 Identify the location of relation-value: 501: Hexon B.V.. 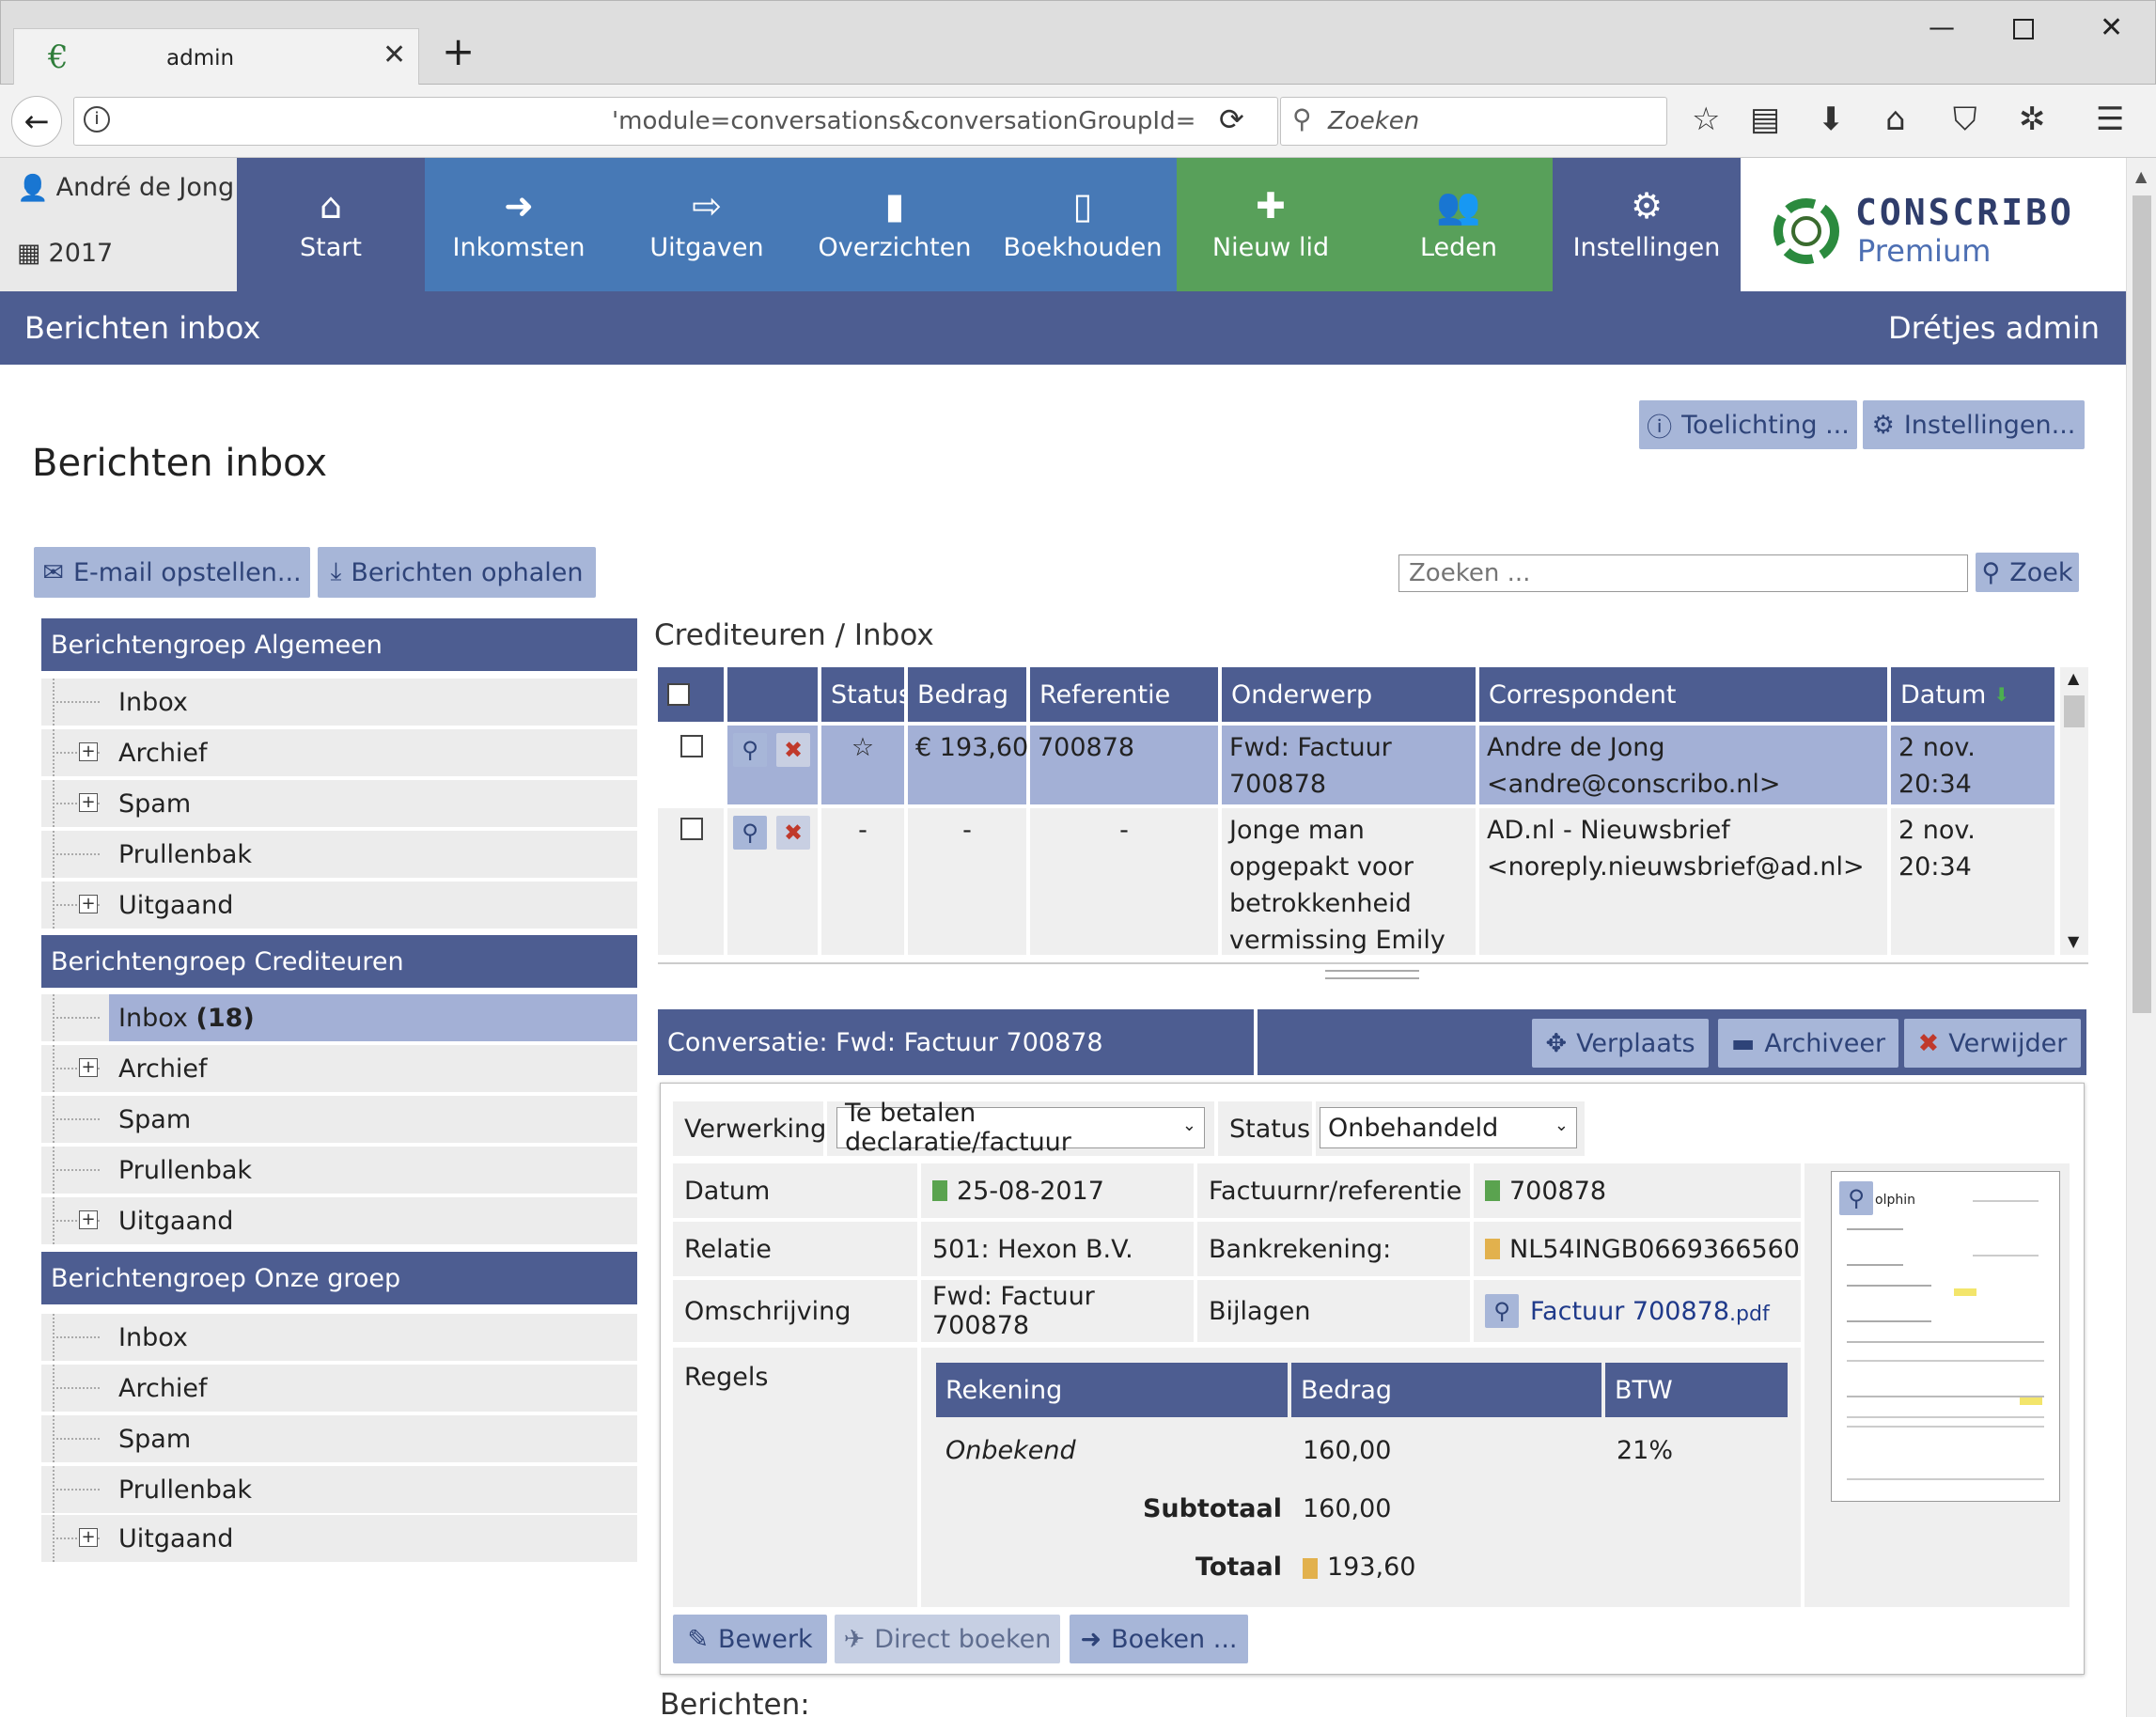
(1057, 1249).